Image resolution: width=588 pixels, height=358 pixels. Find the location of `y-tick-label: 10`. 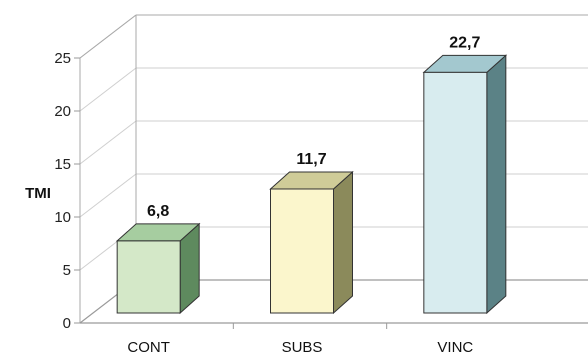

y-tick-label: 10 is located at coordinates (62, 217).